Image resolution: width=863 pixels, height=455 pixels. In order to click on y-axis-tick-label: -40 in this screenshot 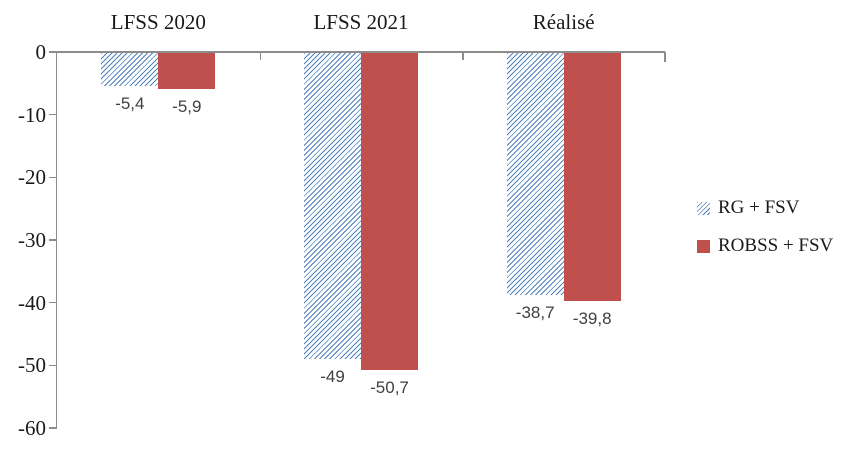, I will do `click(32, 302)`.